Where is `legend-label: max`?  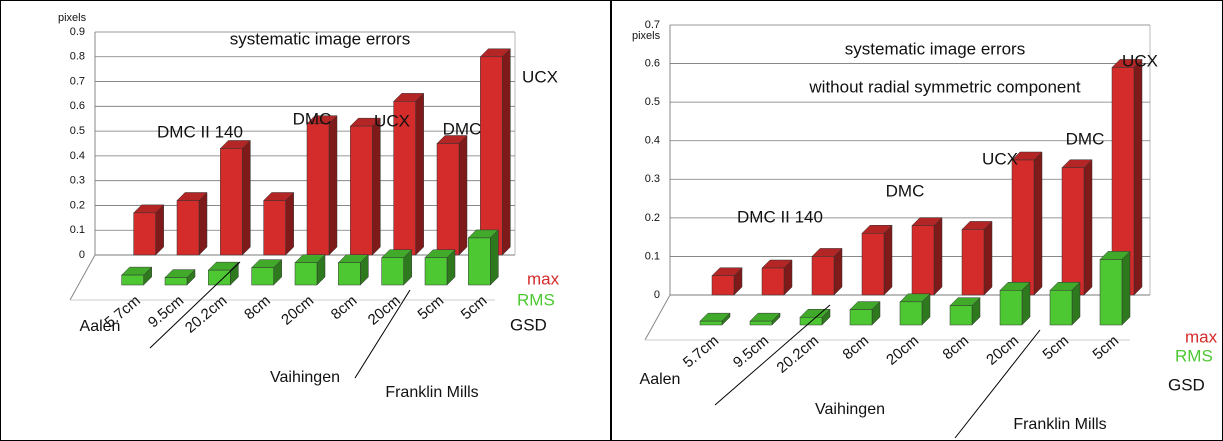
legend-label: max is located at coordinates (1201, 336).